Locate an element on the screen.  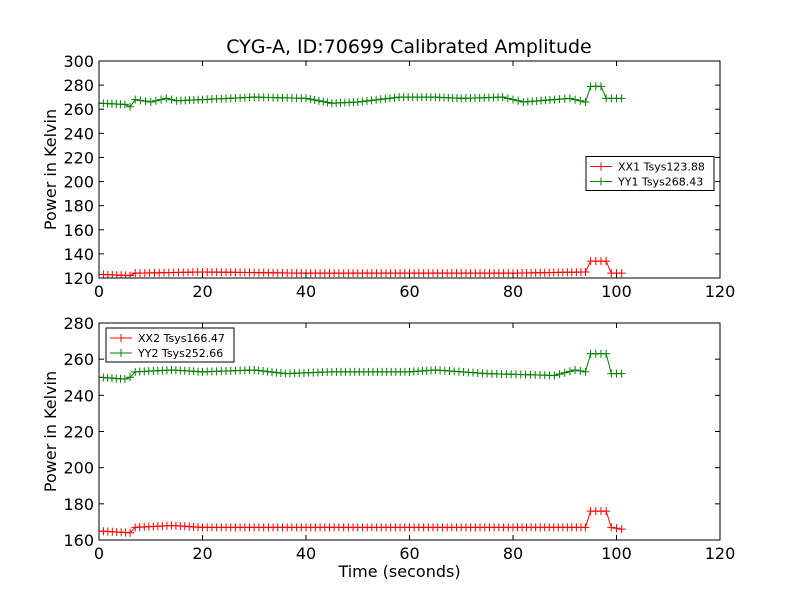
y-tick-label: 120 is located at coordinates (78, 278).